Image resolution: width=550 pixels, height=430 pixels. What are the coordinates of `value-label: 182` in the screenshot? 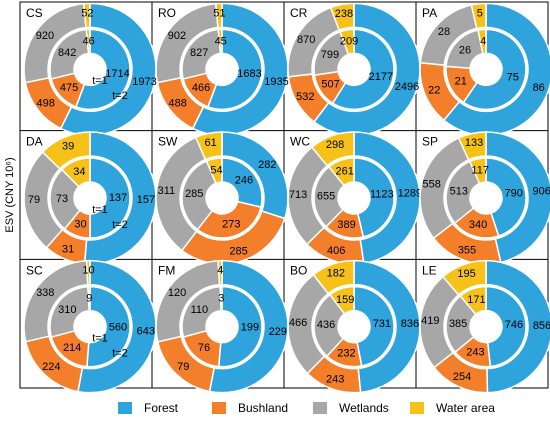 It's located at (336, 274).